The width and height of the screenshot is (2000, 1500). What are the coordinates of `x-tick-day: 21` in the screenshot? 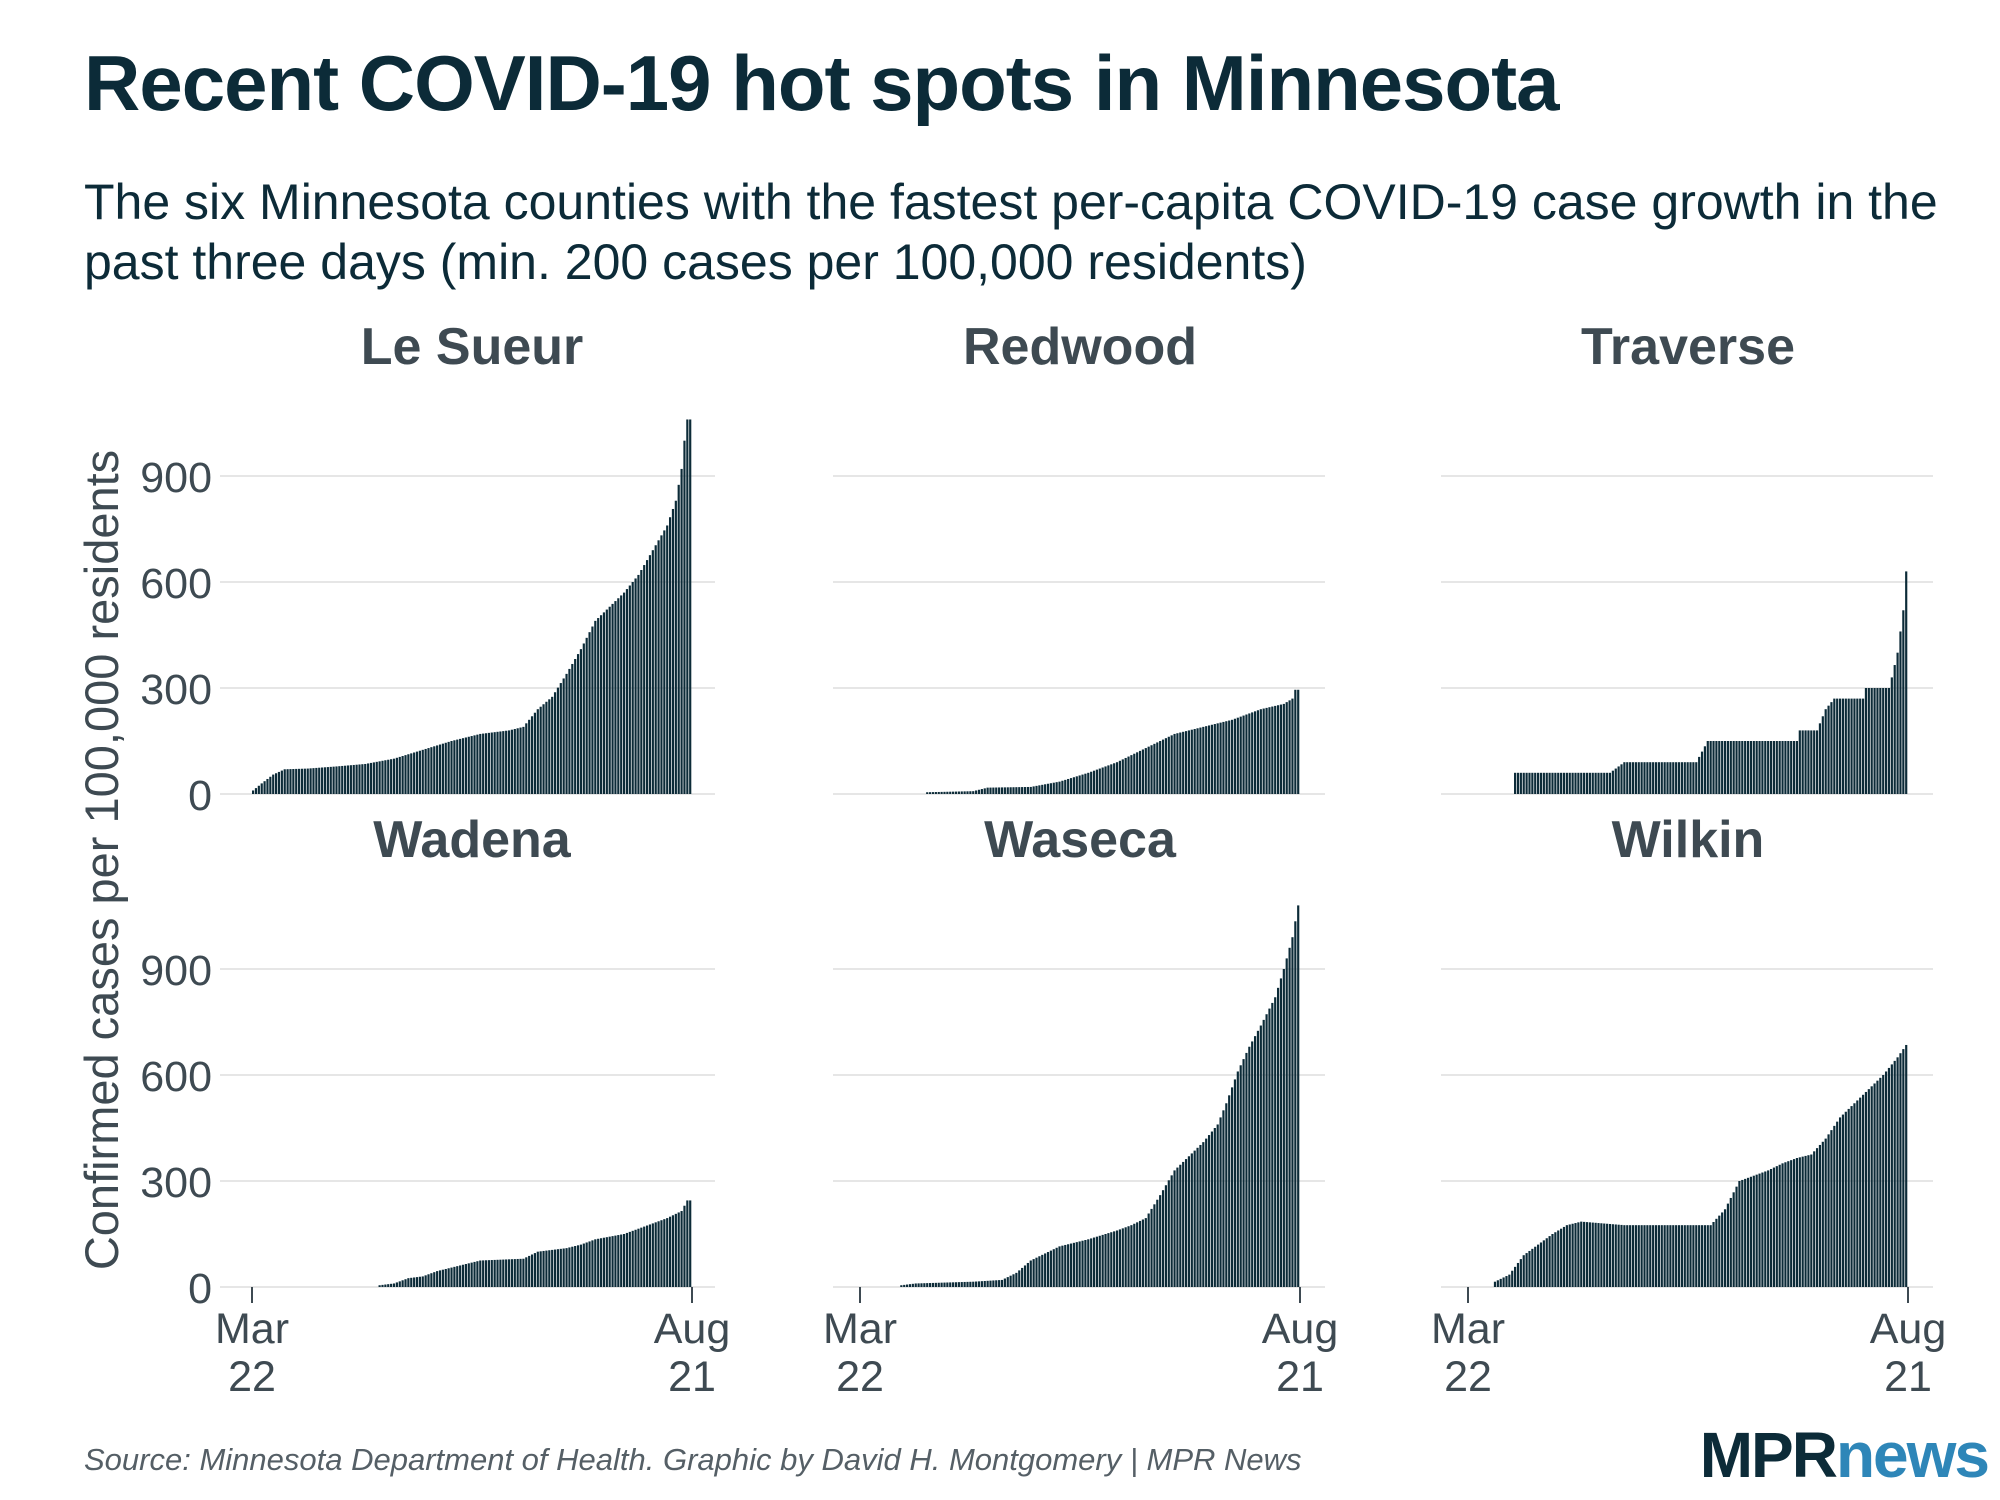 It's located at (1908, 1377).